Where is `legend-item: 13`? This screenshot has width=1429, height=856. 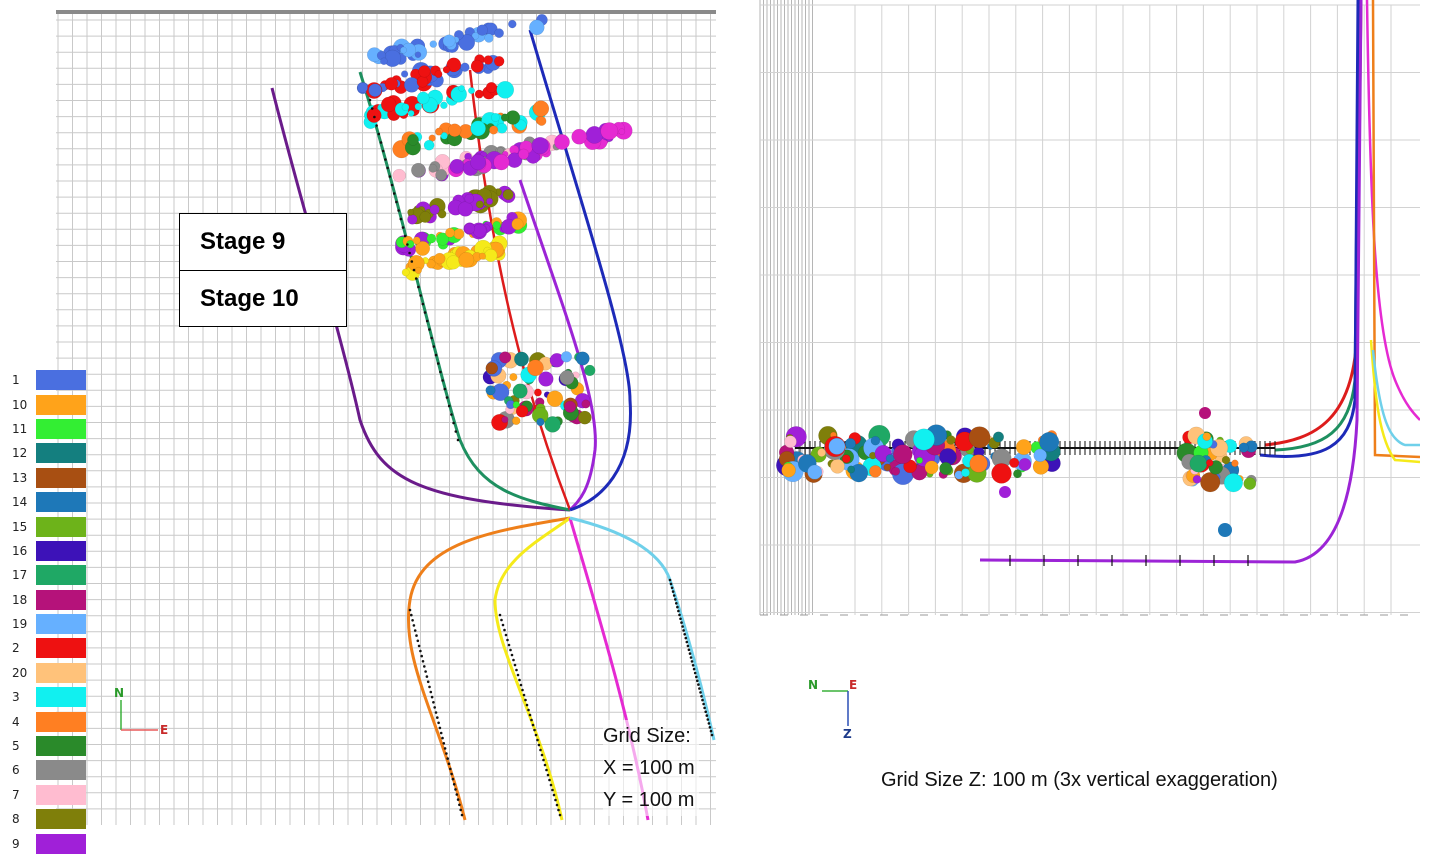
legend-item: 13 is located at coordinates (51, 478).